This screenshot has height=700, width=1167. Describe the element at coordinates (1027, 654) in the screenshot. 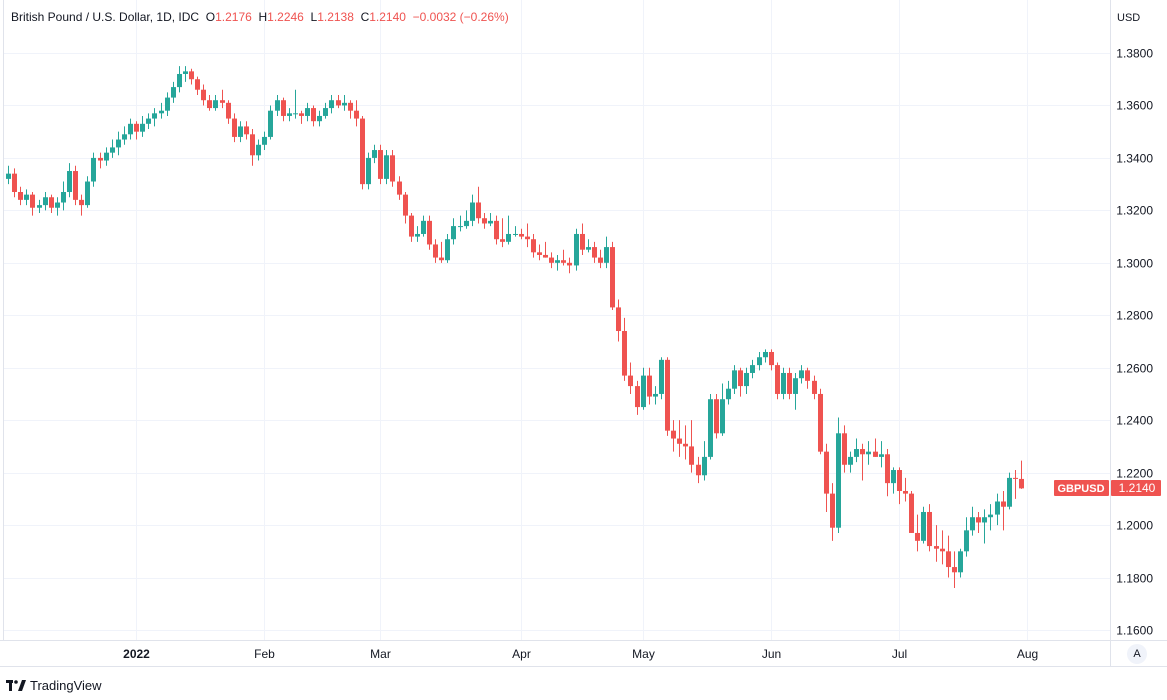

I see `x-tick-label: Aug` at that location.